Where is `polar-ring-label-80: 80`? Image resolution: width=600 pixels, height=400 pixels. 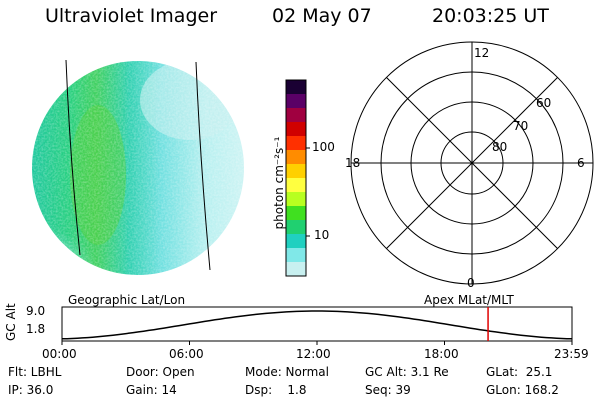
polar-ring-label-80: 80 is located at coordinates (500, 147).